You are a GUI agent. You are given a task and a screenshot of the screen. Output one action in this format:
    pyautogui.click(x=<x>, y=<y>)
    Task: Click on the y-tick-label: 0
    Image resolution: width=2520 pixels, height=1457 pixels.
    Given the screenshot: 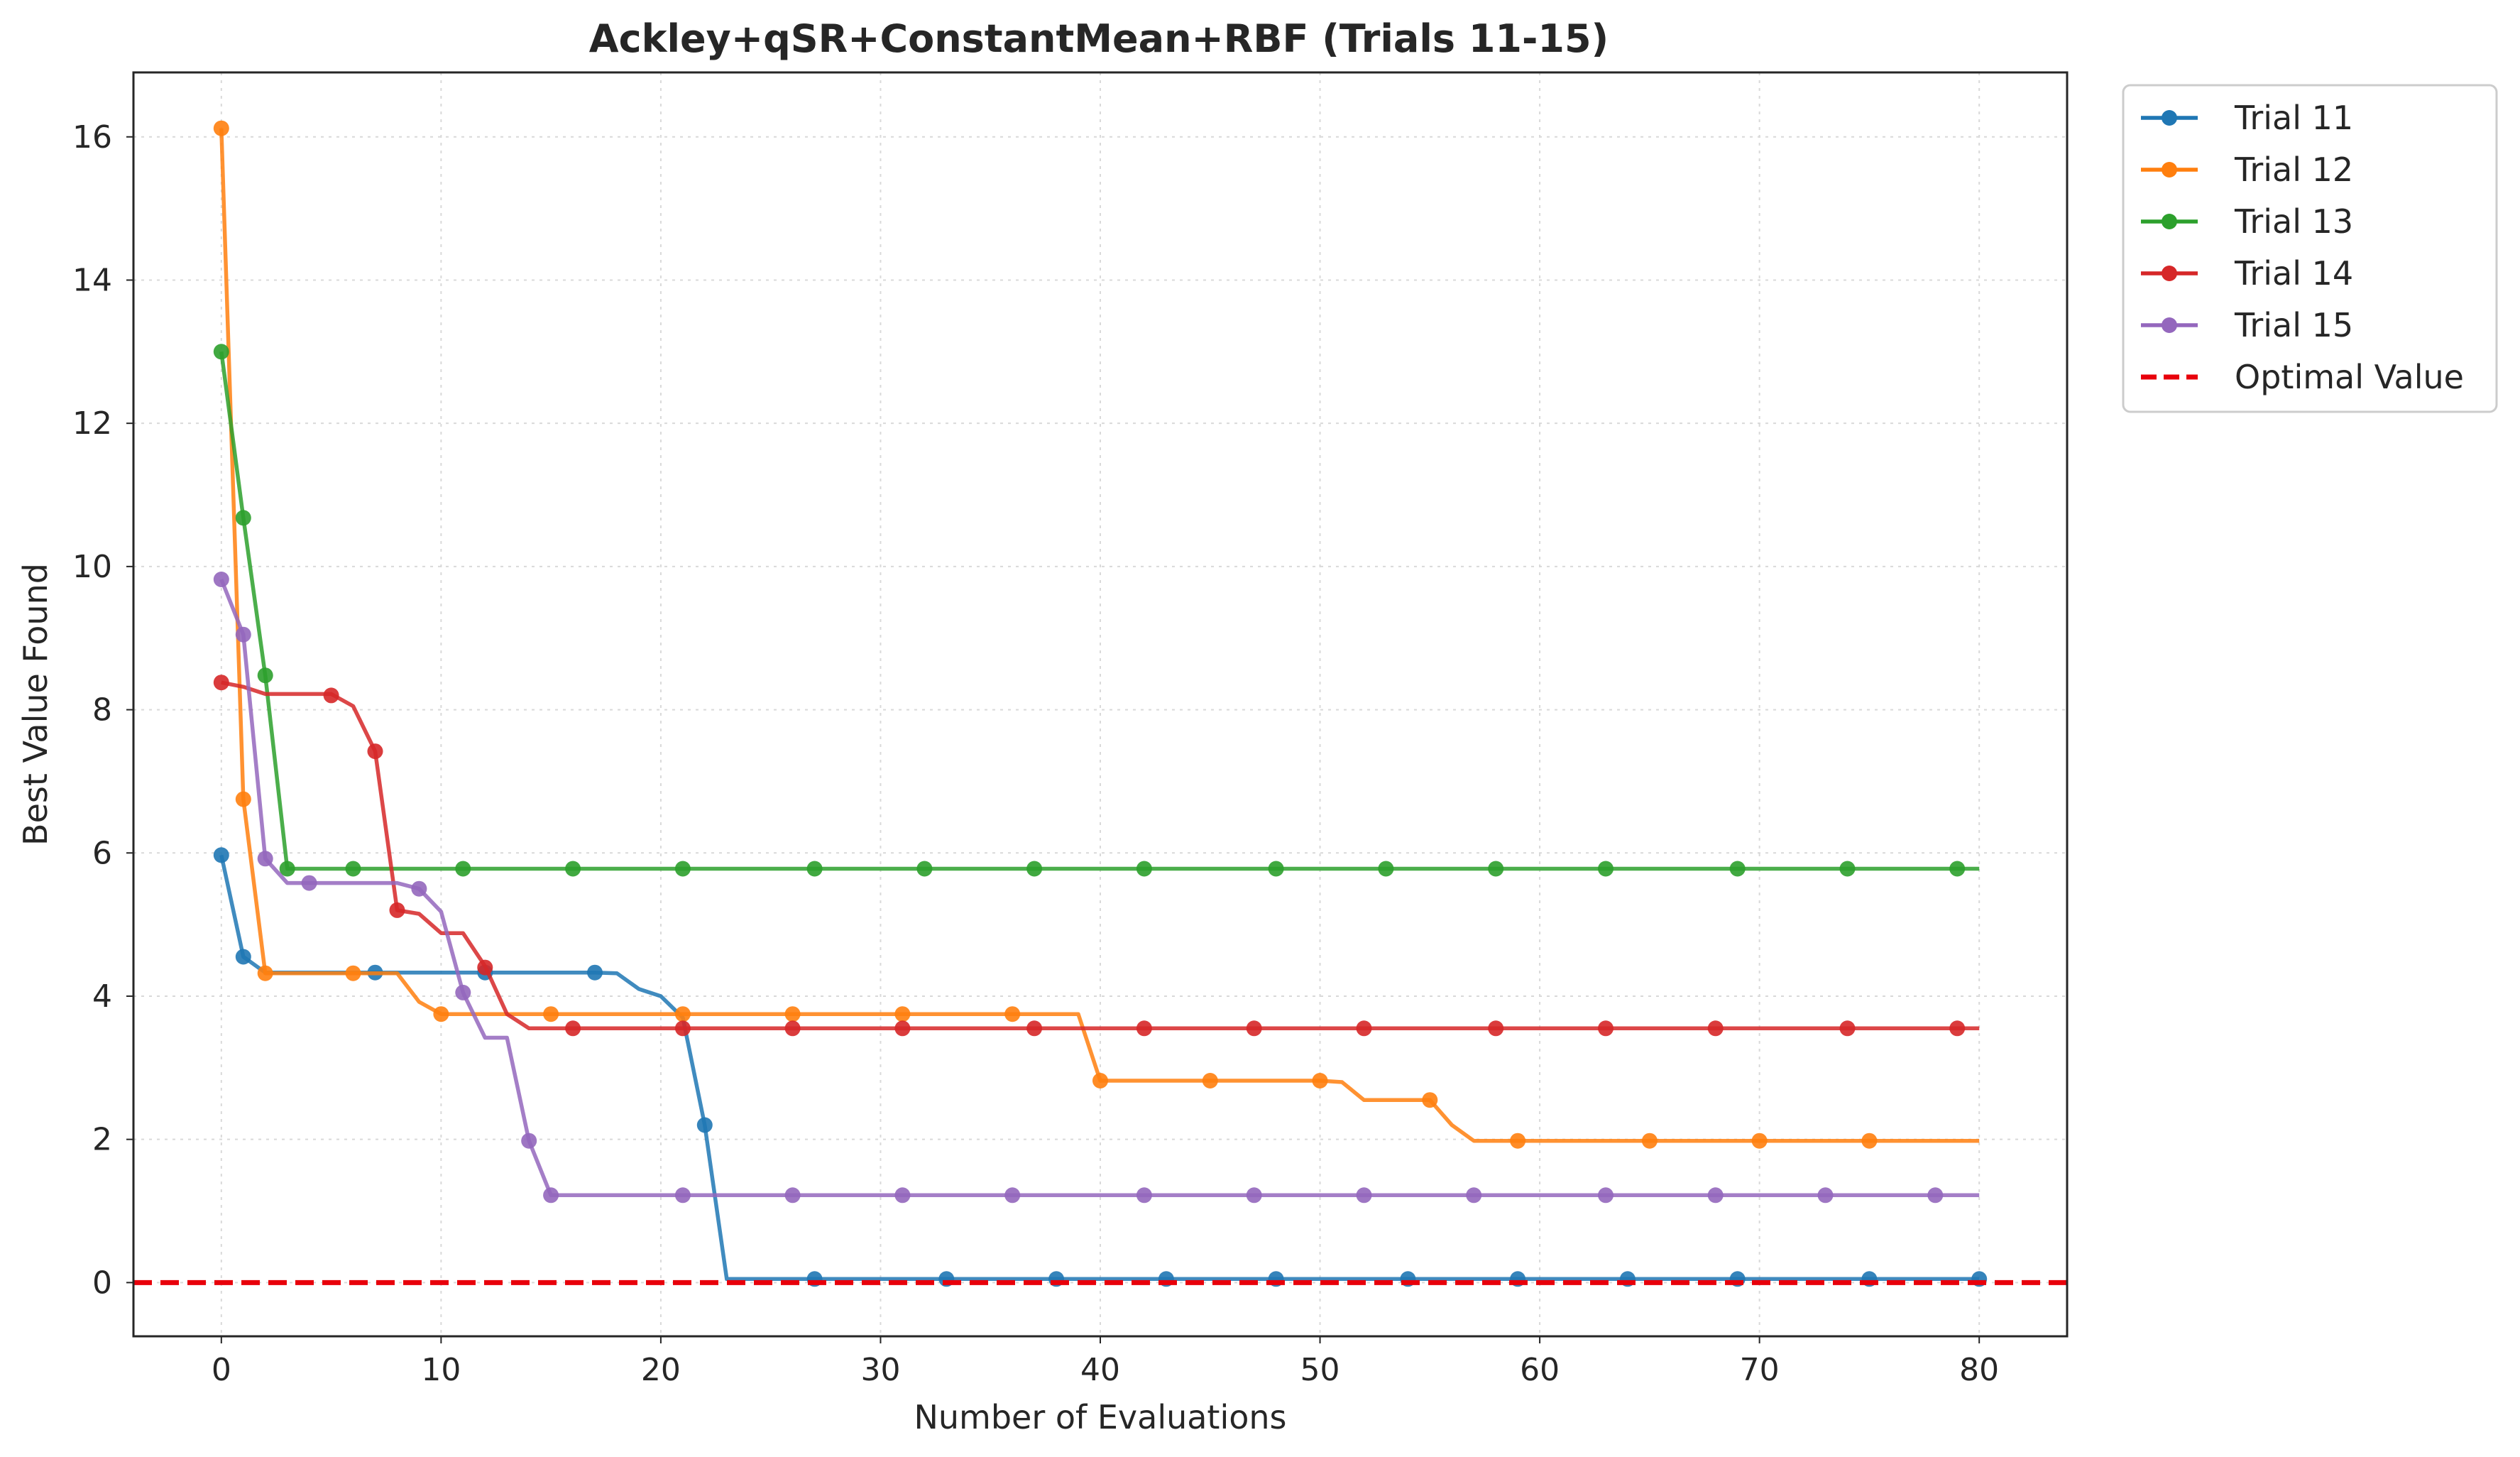 What is the action you would take?
    pyautogui.click(x=102, y=1283)
    